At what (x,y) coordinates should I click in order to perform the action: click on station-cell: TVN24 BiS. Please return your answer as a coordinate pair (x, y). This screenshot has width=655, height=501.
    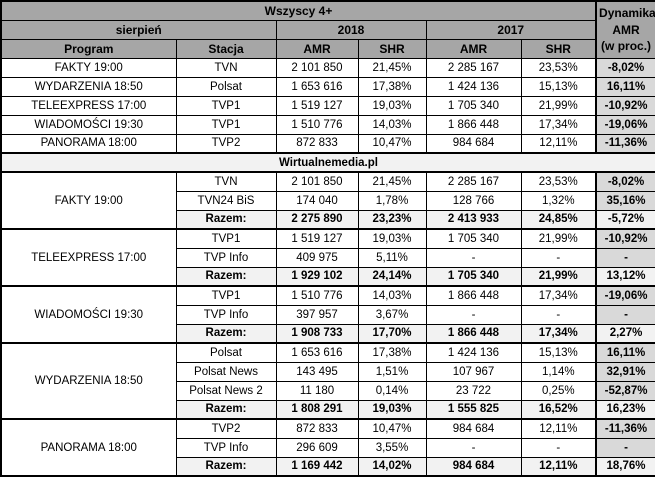
    Looking at the image, I should click on (226, 200).